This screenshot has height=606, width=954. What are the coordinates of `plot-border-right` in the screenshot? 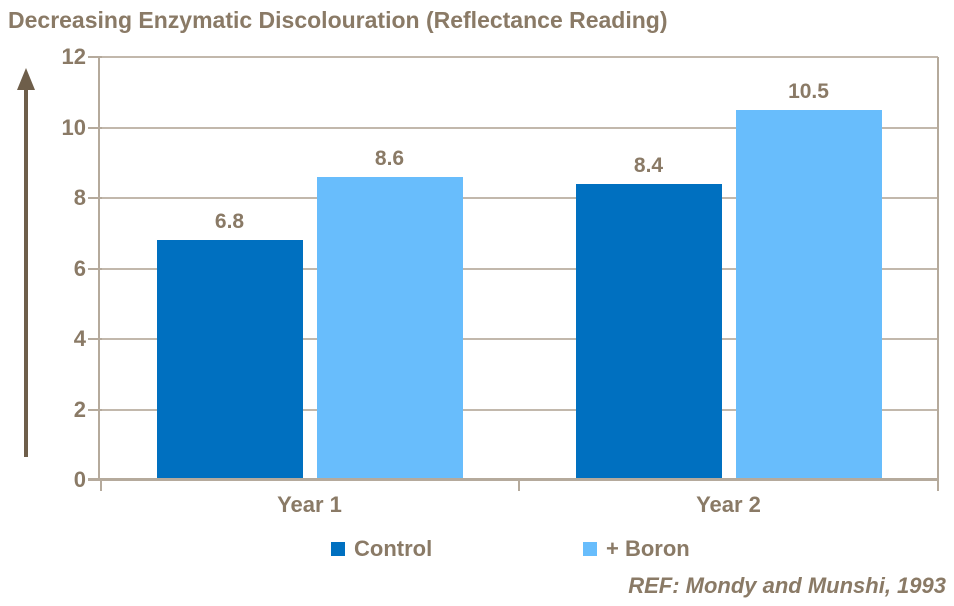 It's located at (938, 269).